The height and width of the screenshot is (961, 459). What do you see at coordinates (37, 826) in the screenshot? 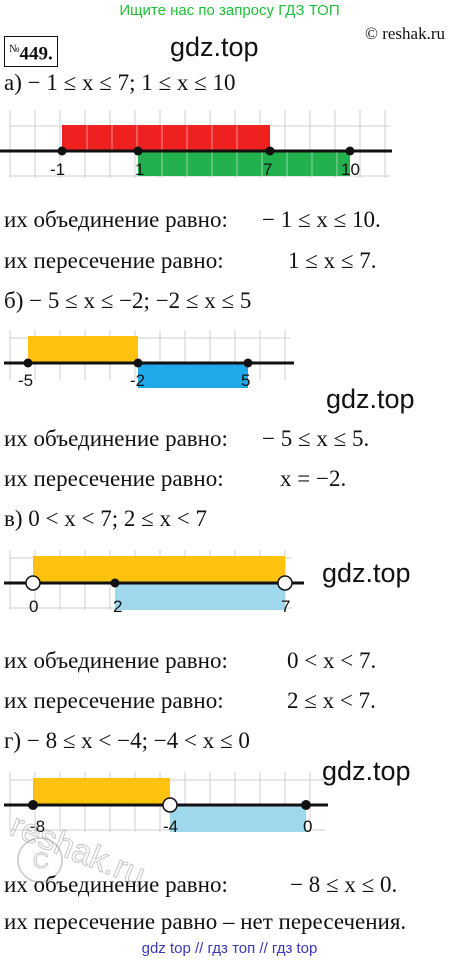
I see `tick-label: -8` at bounding box center [37, 826].